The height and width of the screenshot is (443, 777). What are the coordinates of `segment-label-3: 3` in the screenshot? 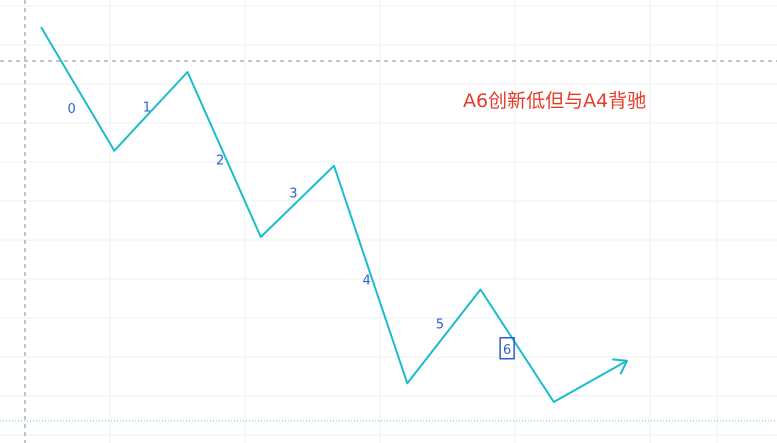 It's located at (293, 193).